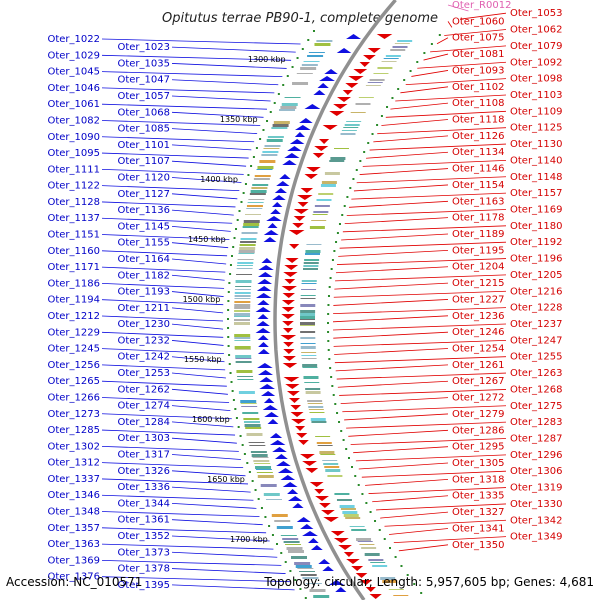  I want to click on right-gene-label: Oter_1283, so click(536, 422).